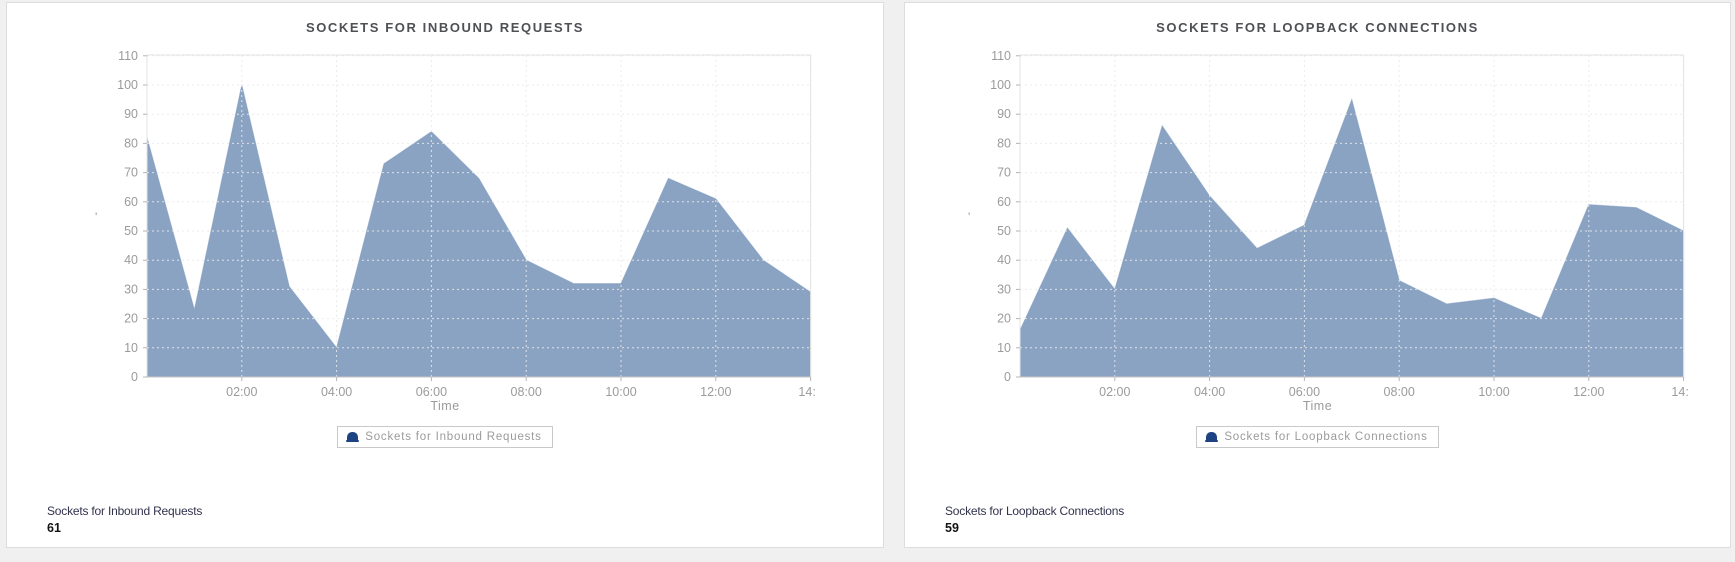 This screenshot has width=1735, height=562. Describe the element at coordinates (445, 27) in the screenshot. I see `chart-title: SOCKETS FOR INBOUND REQUESTS` at that location.